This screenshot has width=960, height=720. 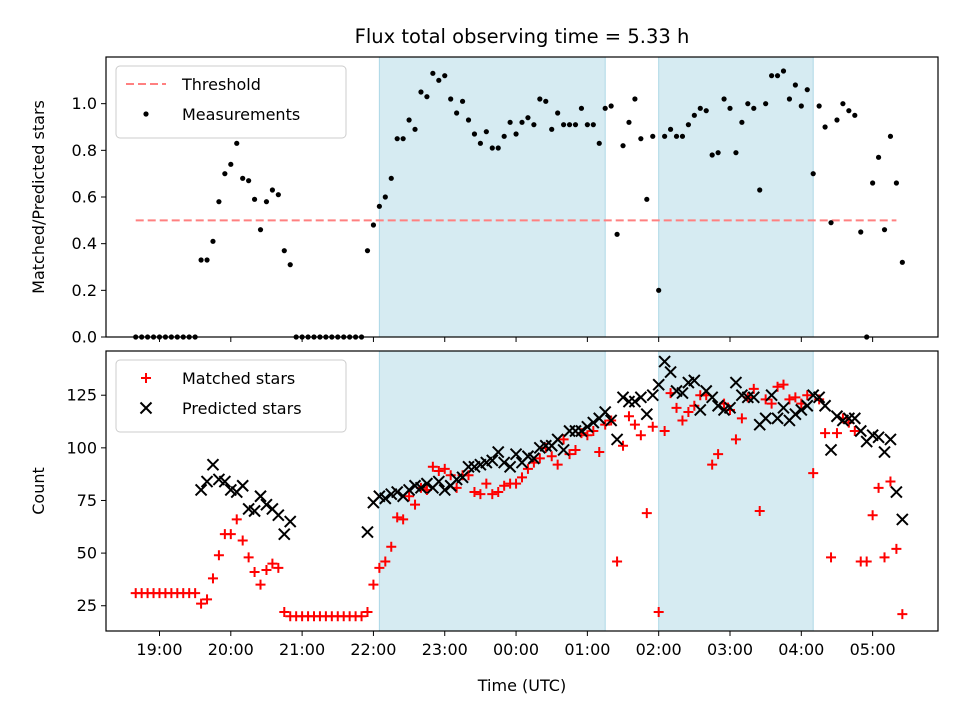 I want to click on x-axis-label: Time (UTC), so click(x=521, y=685).